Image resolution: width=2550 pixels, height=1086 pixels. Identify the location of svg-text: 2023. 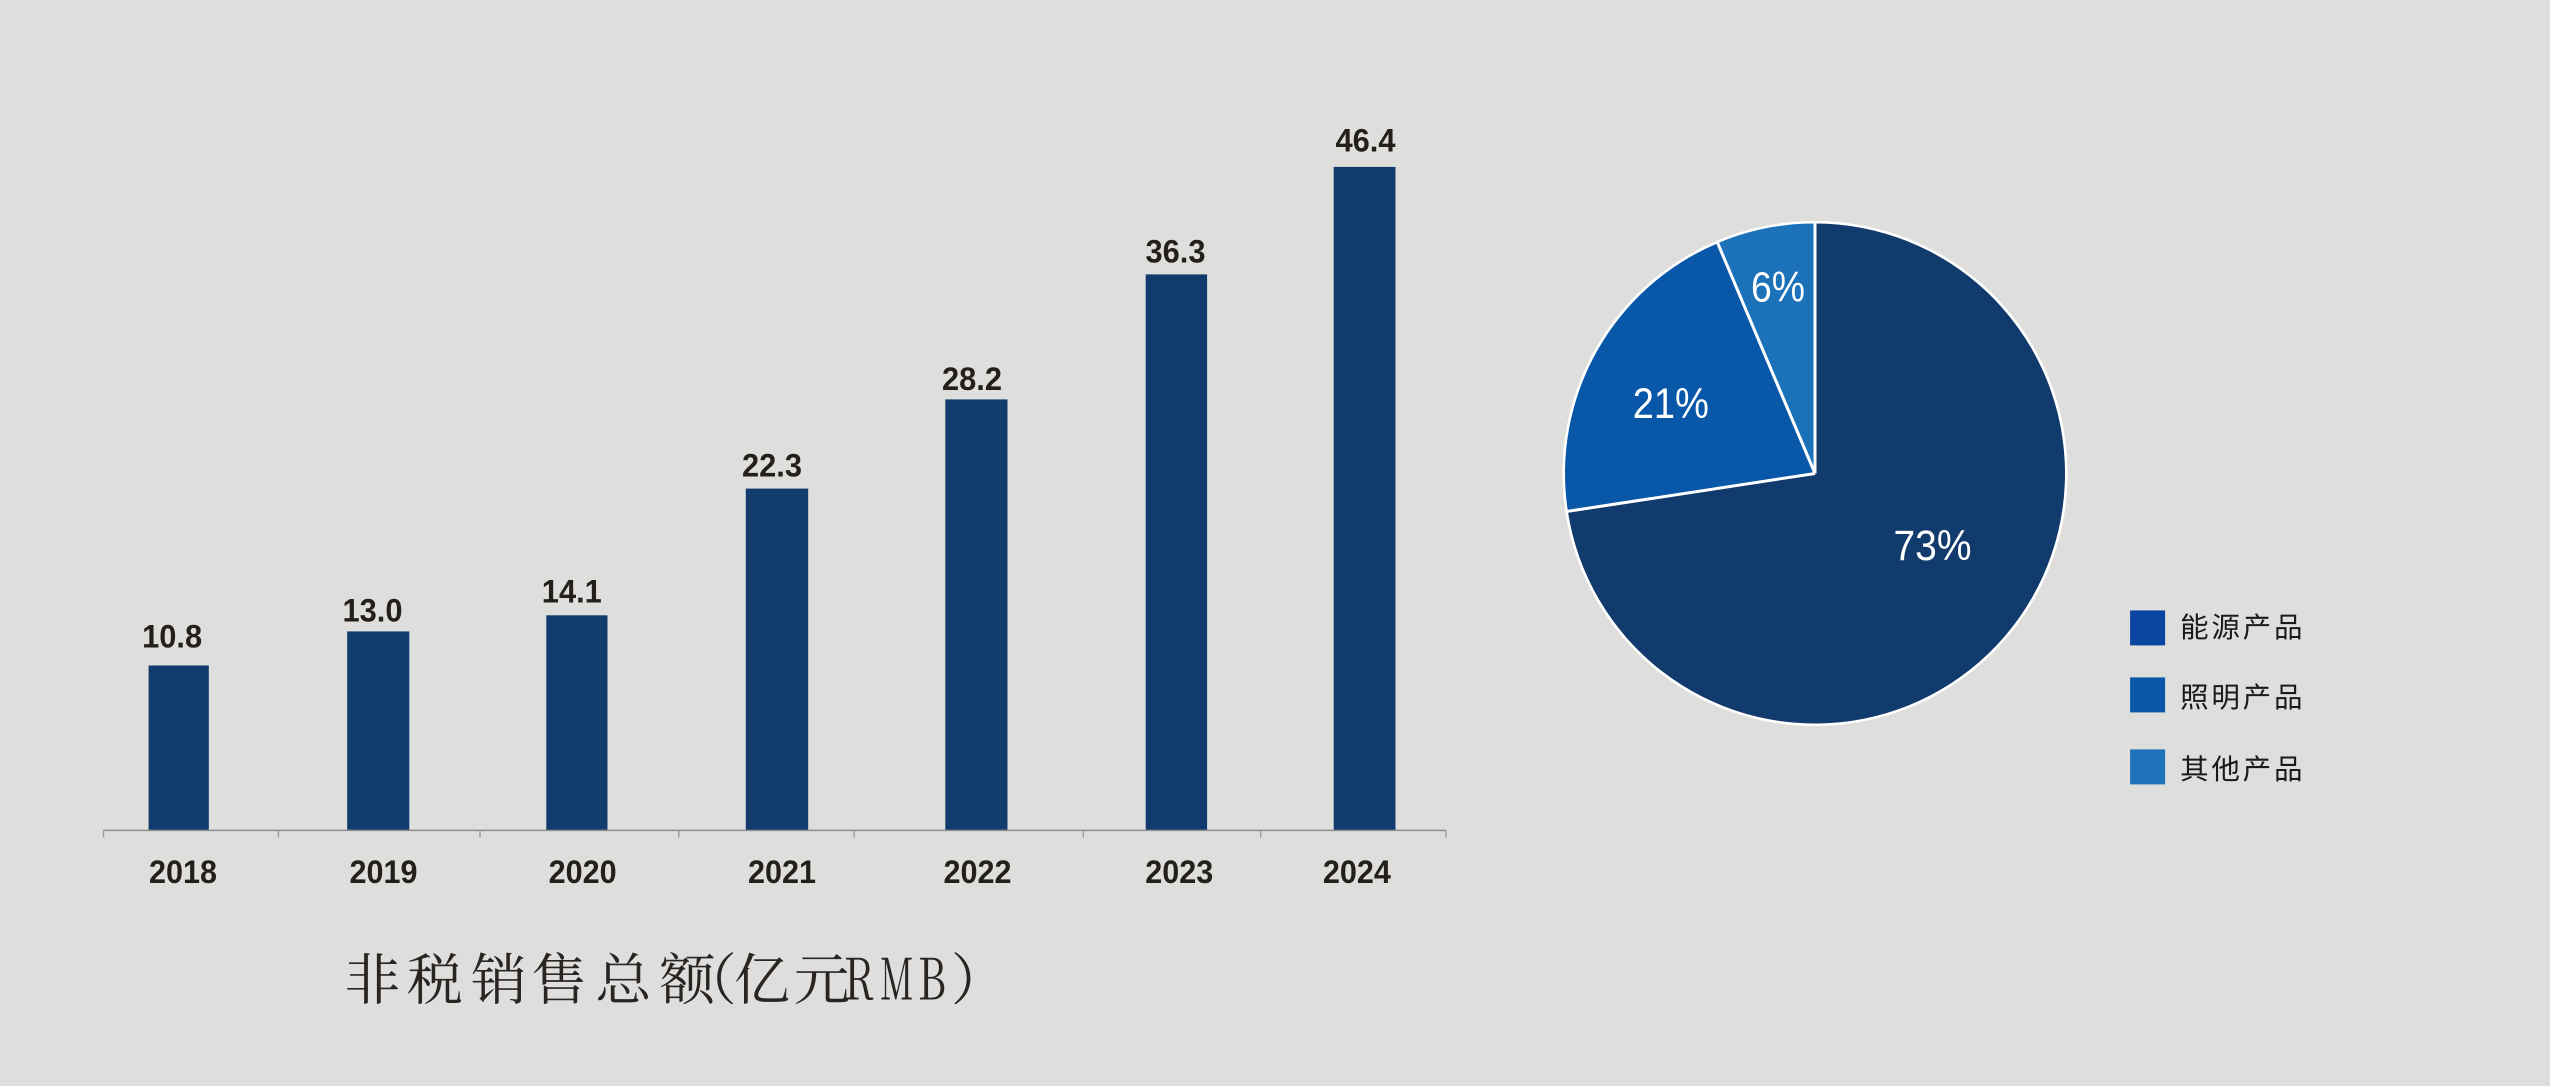
(1179, 872).